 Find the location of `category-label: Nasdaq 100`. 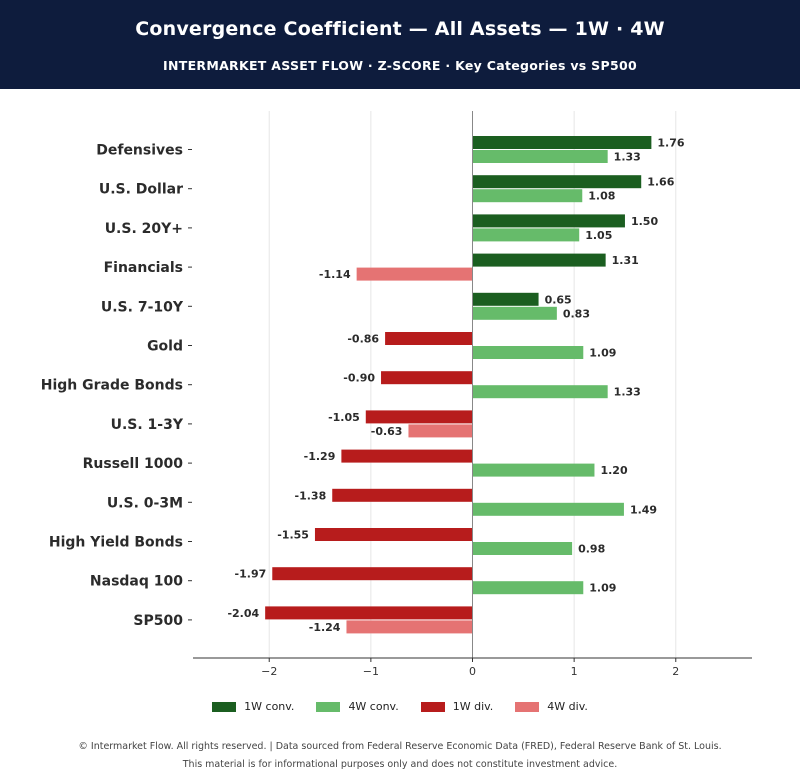

category-label: Nasdaq 100 is located at coordinates (136, 582).